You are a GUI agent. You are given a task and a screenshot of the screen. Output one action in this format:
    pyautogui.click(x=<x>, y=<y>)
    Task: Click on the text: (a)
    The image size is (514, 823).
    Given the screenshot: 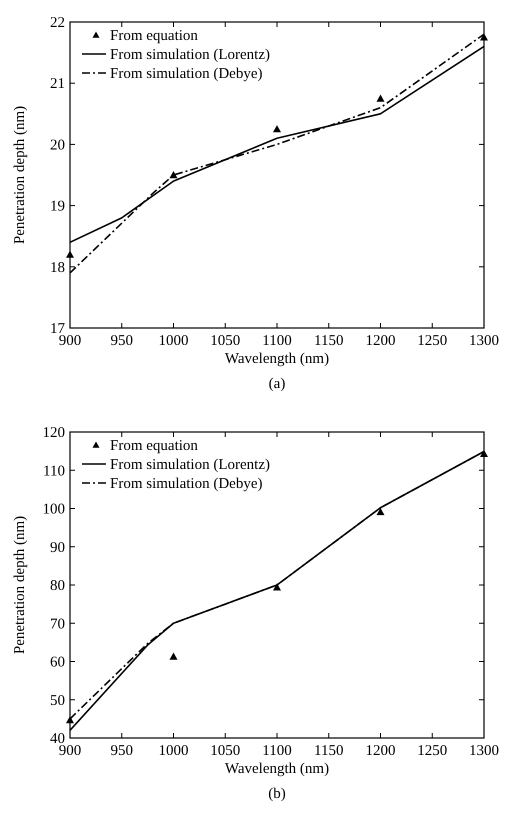 What is the action you would take?
    pyautogui.click(x=277, y=384)
    